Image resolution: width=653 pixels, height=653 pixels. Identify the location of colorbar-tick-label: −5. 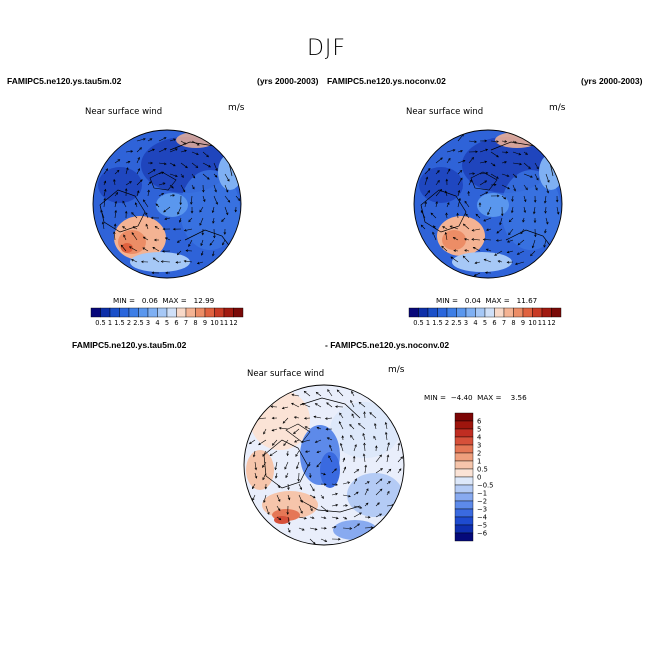
(482, 526).